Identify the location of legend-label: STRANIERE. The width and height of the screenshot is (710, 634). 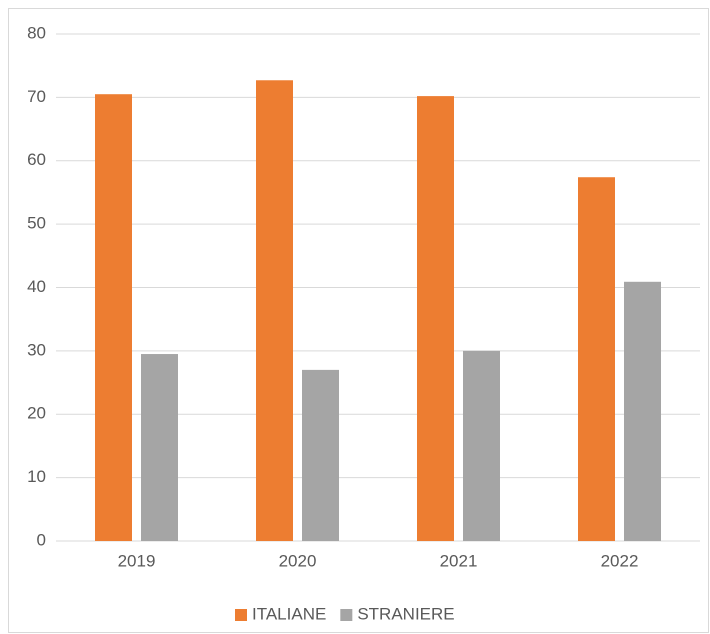
(405, 613).